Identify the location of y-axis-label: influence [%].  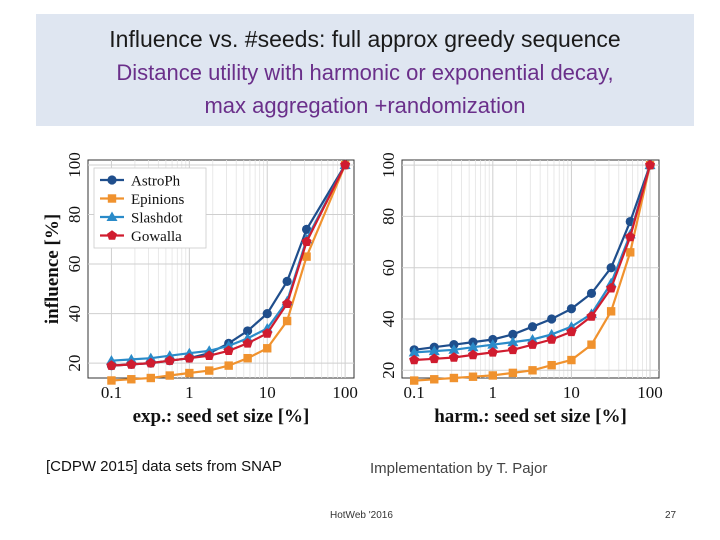
(52, 269).